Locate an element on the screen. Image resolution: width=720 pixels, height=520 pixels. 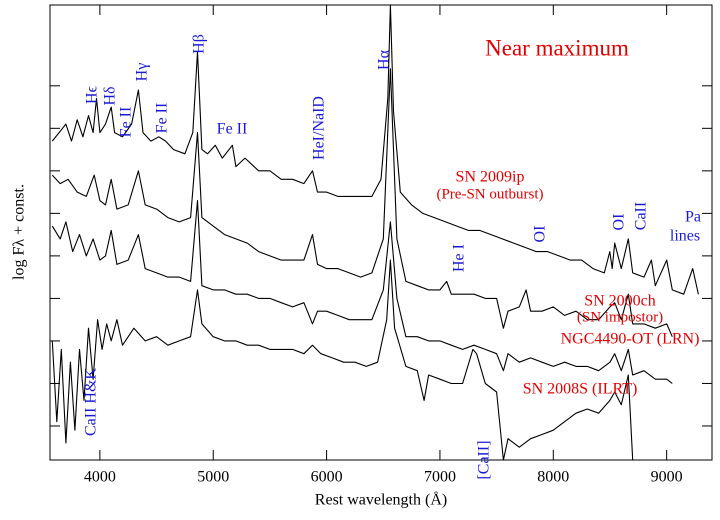
line-label: lines is located at coordinates (685, 236).